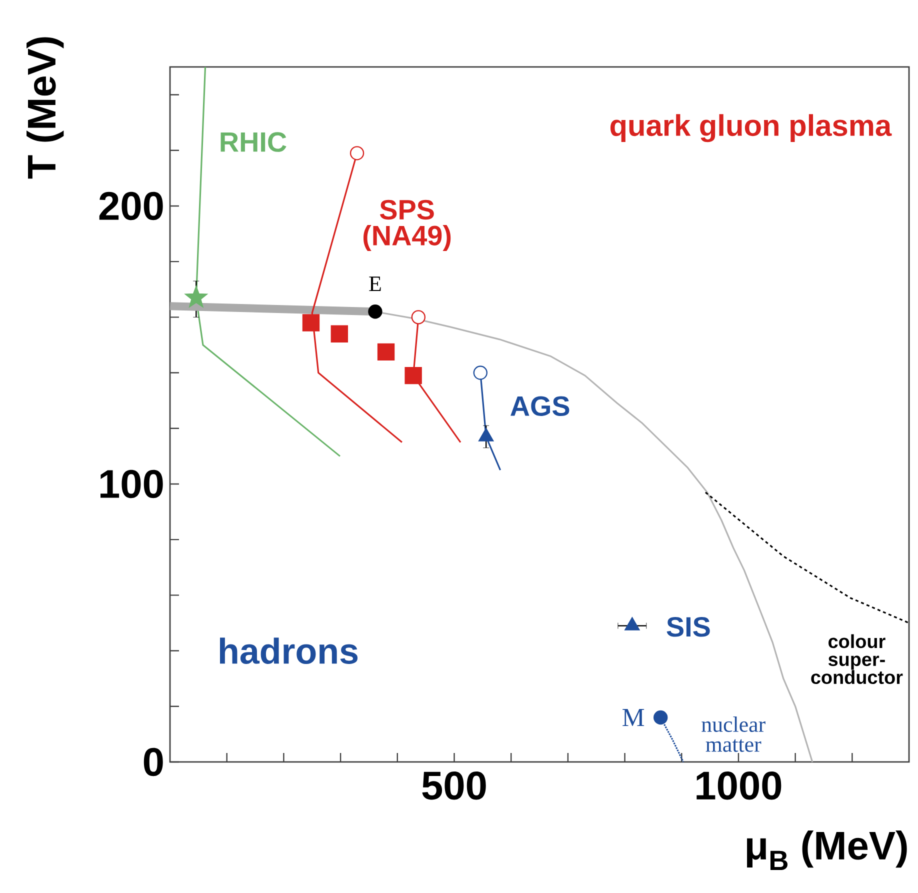 The height and width of the screenshot is (893, 918). What do you see at coordinates (751, 128) in the screenshot?
I see `annotation: quark gluon plasma` at bounding box center [751, 128].